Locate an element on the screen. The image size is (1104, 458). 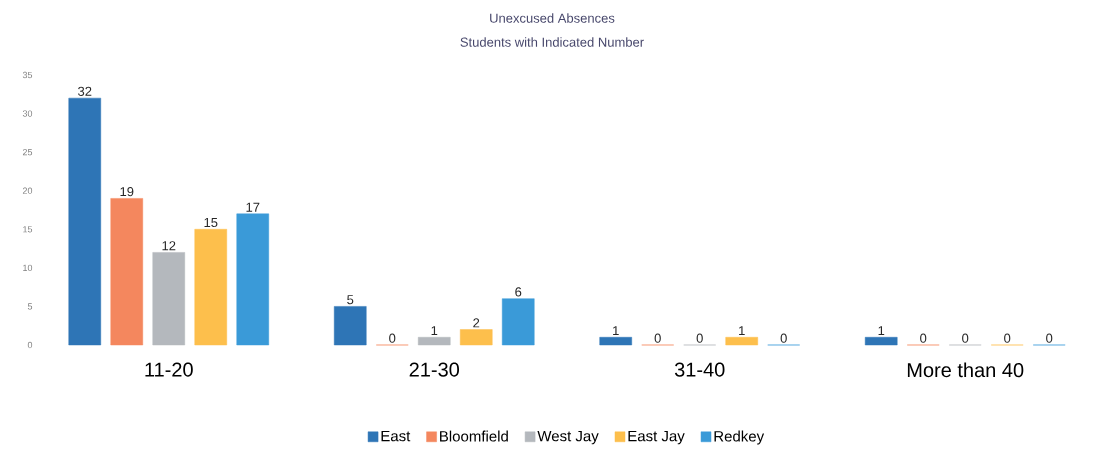
y-tick-label: 35 is located at coordinates (27, 75).